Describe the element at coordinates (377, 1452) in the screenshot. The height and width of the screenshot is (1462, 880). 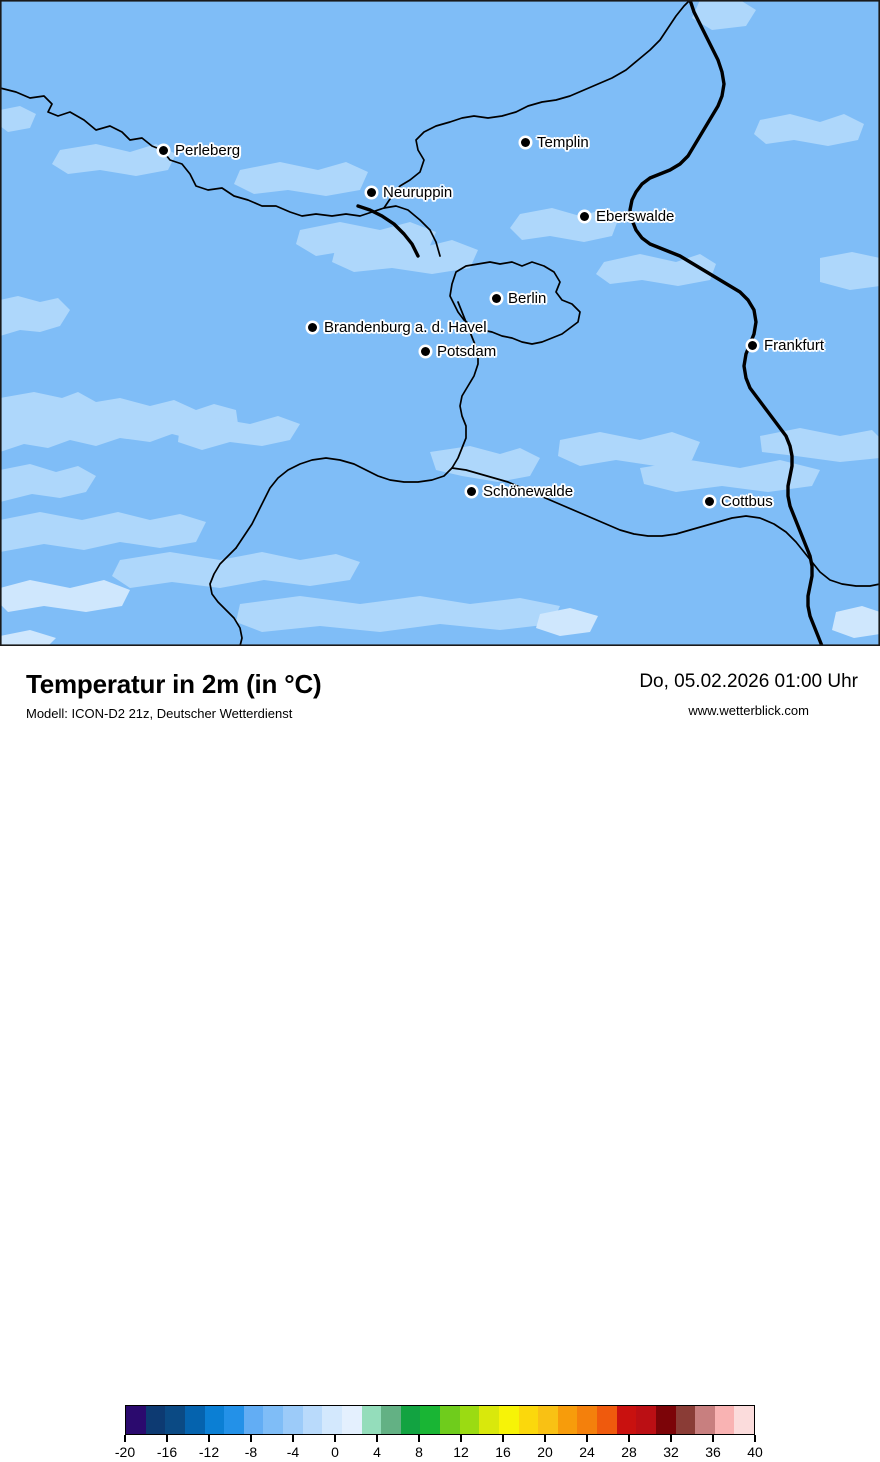
I see `colorbar-tick-label: 4` at that location.